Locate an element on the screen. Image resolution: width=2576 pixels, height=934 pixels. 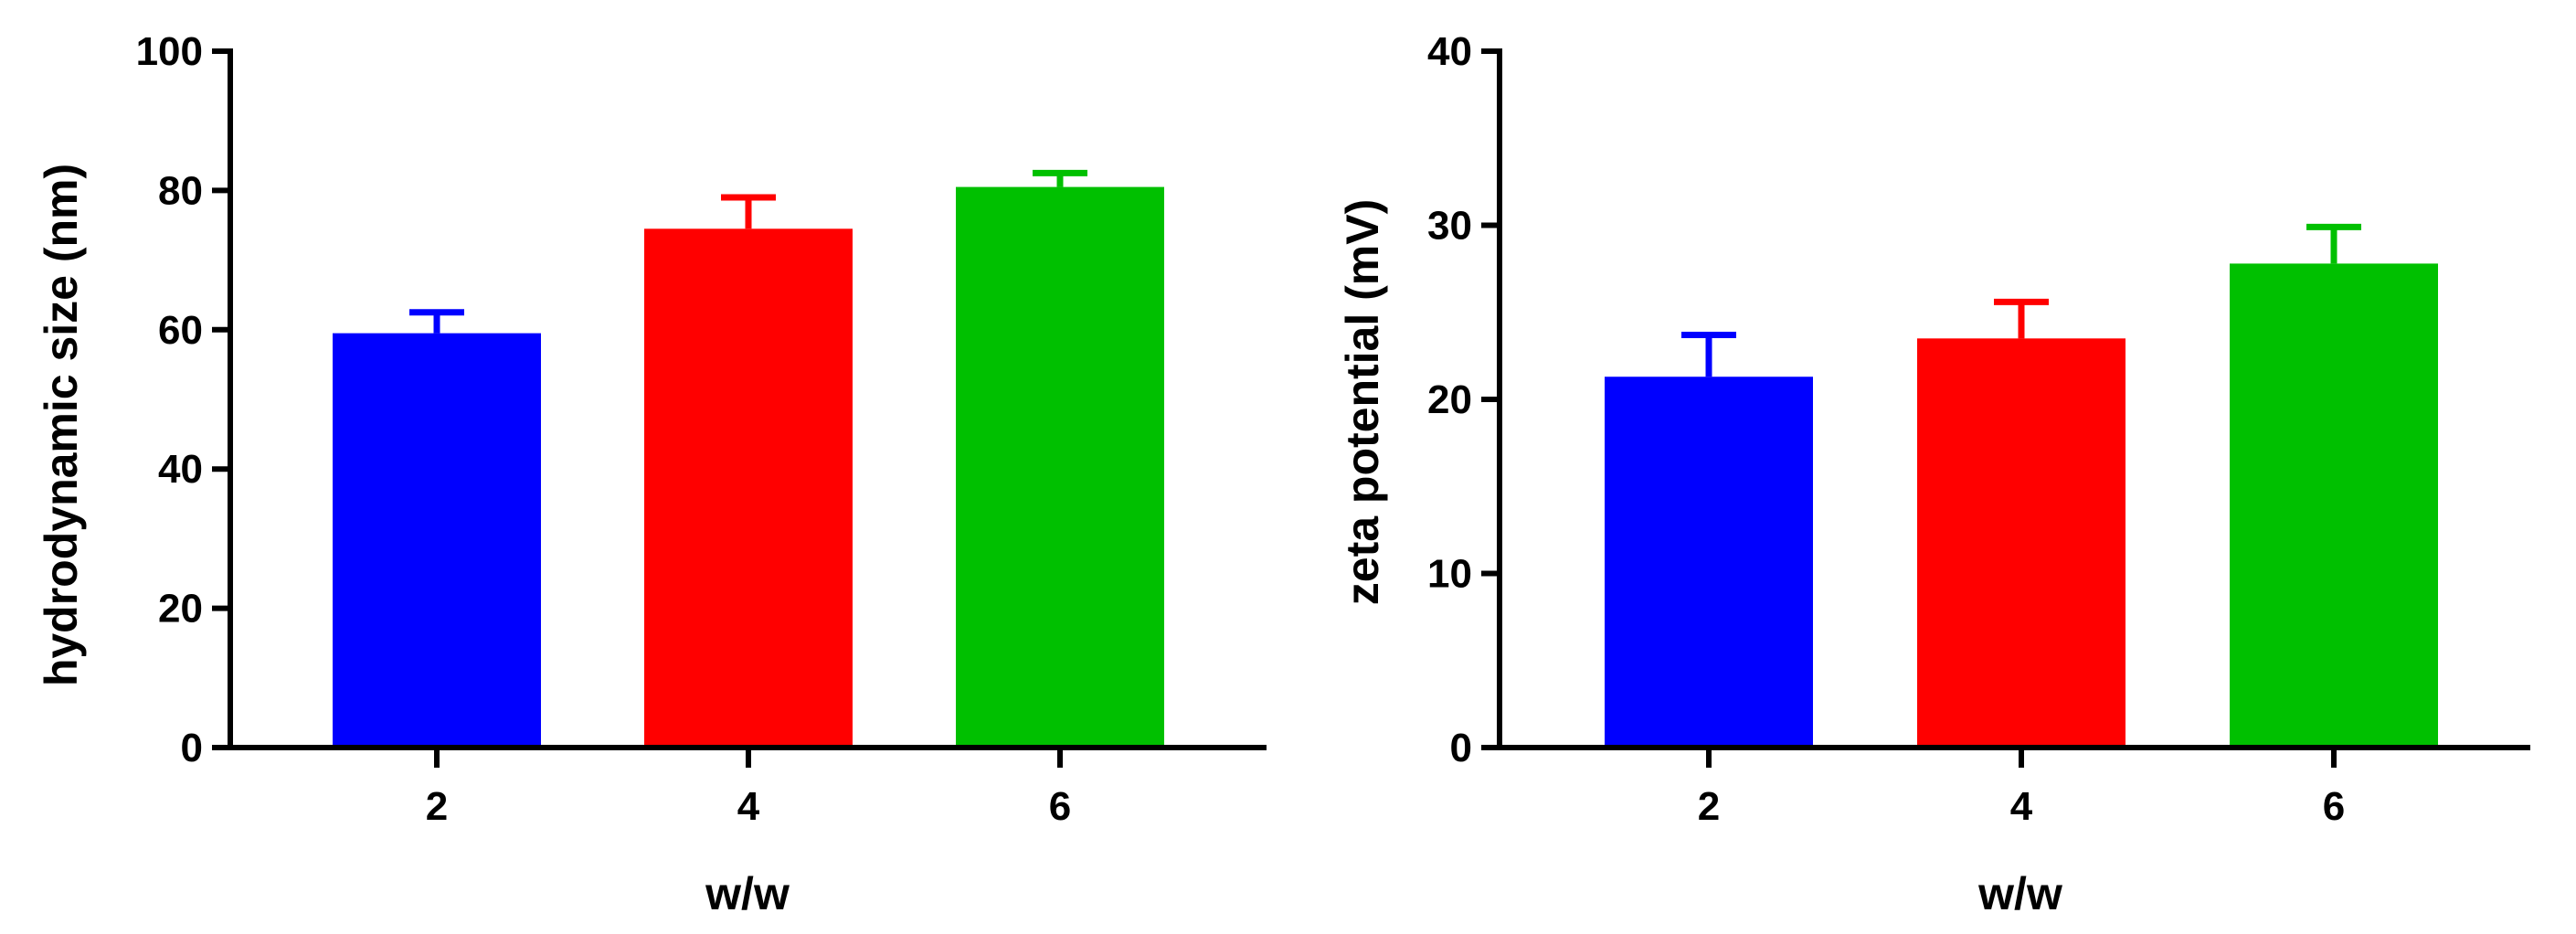
y-tick-label: 80 is located at coordinates (180, 190).